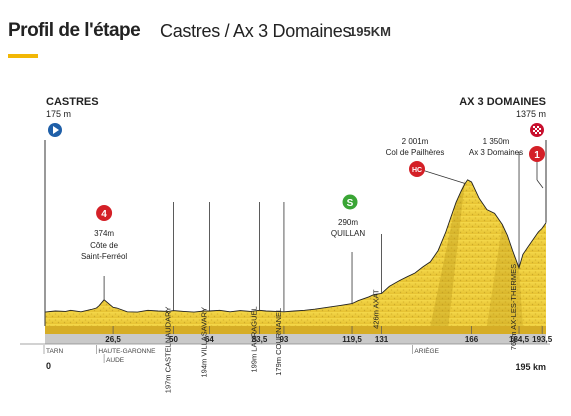 The height and width of the screenshot is (416, 571). What do you see at coordinates (496, 152) in the screenshot?
I see `climb-name: Ax 3 Domaines` at bounding box center [496, 152].